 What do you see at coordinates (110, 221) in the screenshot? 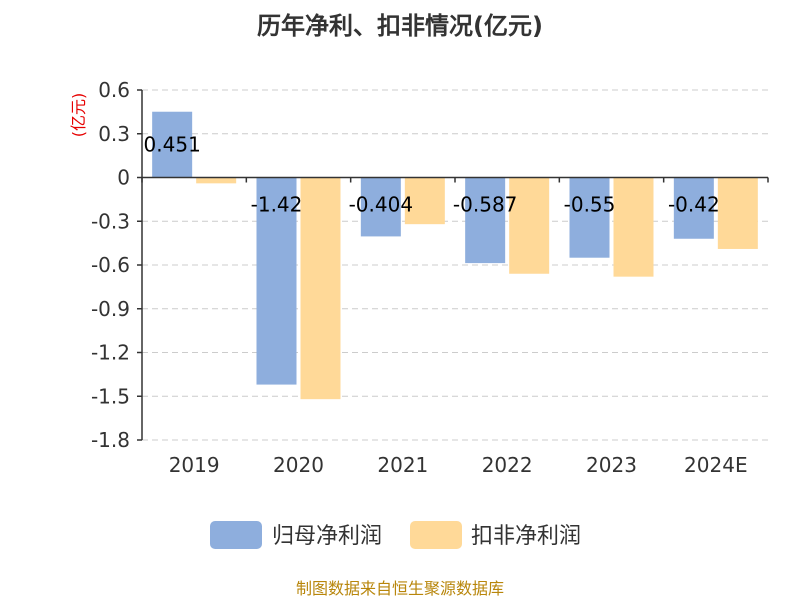
I see `y-tick-label: -0.3` at bounding box center [110, 221].